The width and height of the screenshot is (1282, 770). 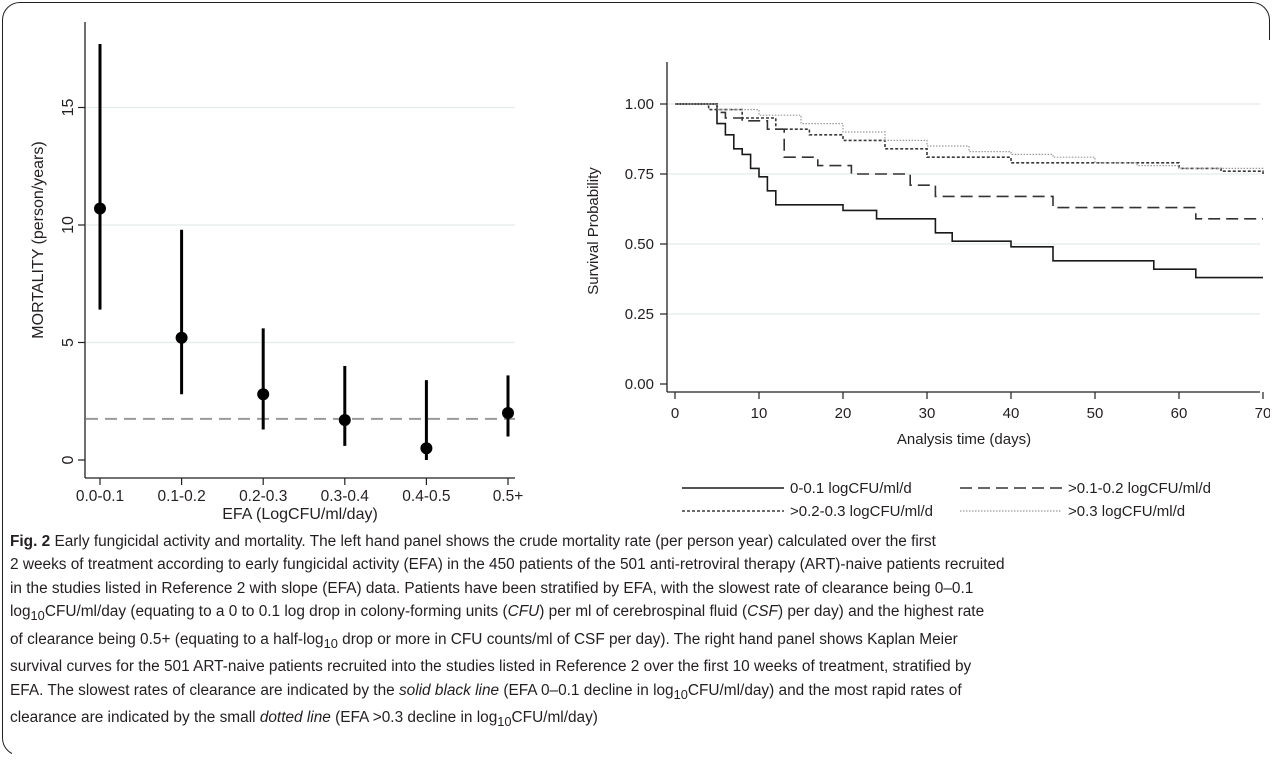 I want to click on survival-x-tick-label: 0, so click(x=675, y=413).